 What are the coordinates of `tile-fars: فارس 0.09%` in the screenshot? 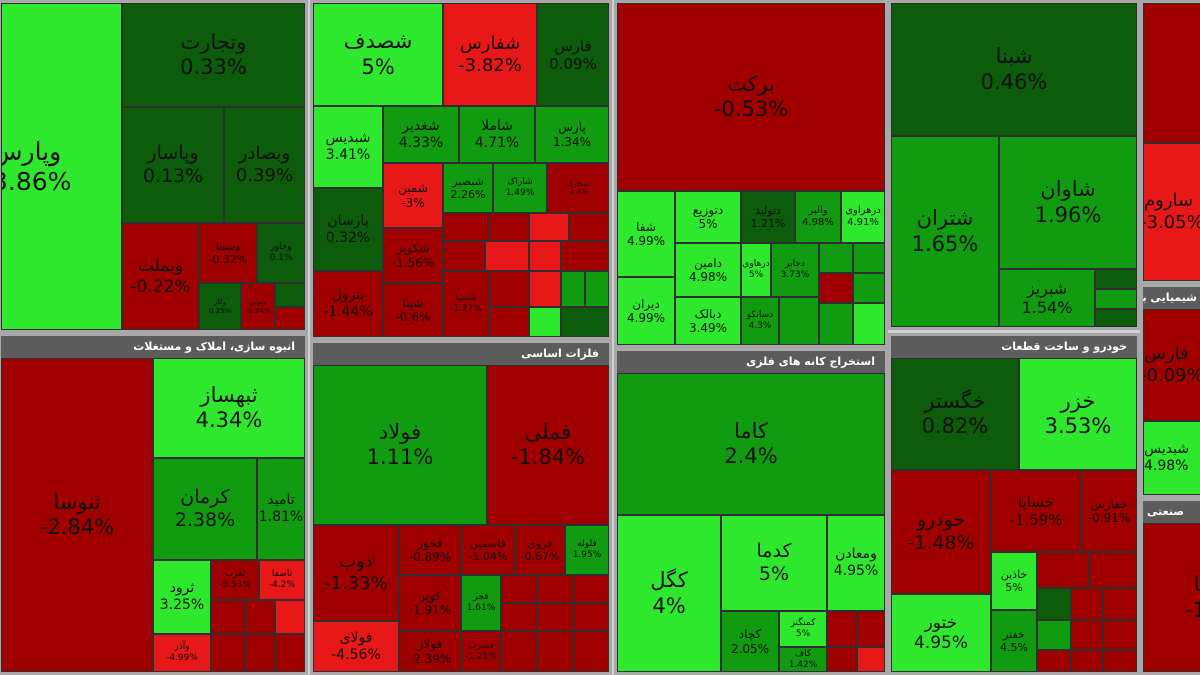 It's located at (573, 54).